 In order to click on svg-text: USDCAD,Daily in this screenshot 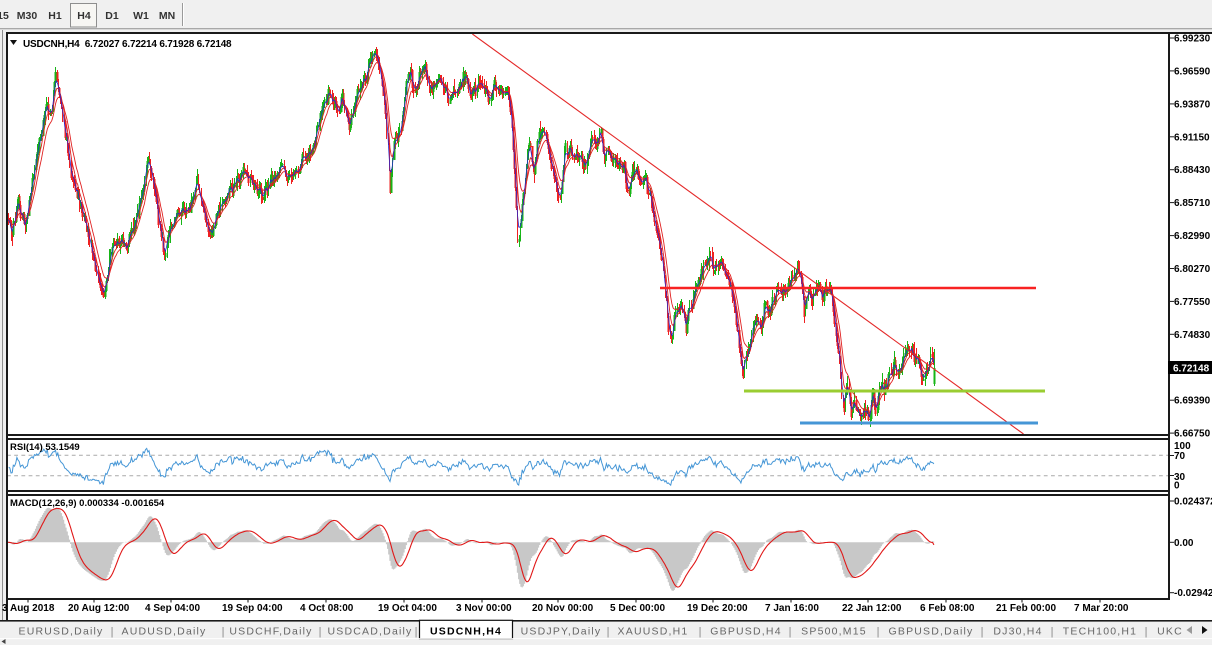, I will do `click(370, 632)`.